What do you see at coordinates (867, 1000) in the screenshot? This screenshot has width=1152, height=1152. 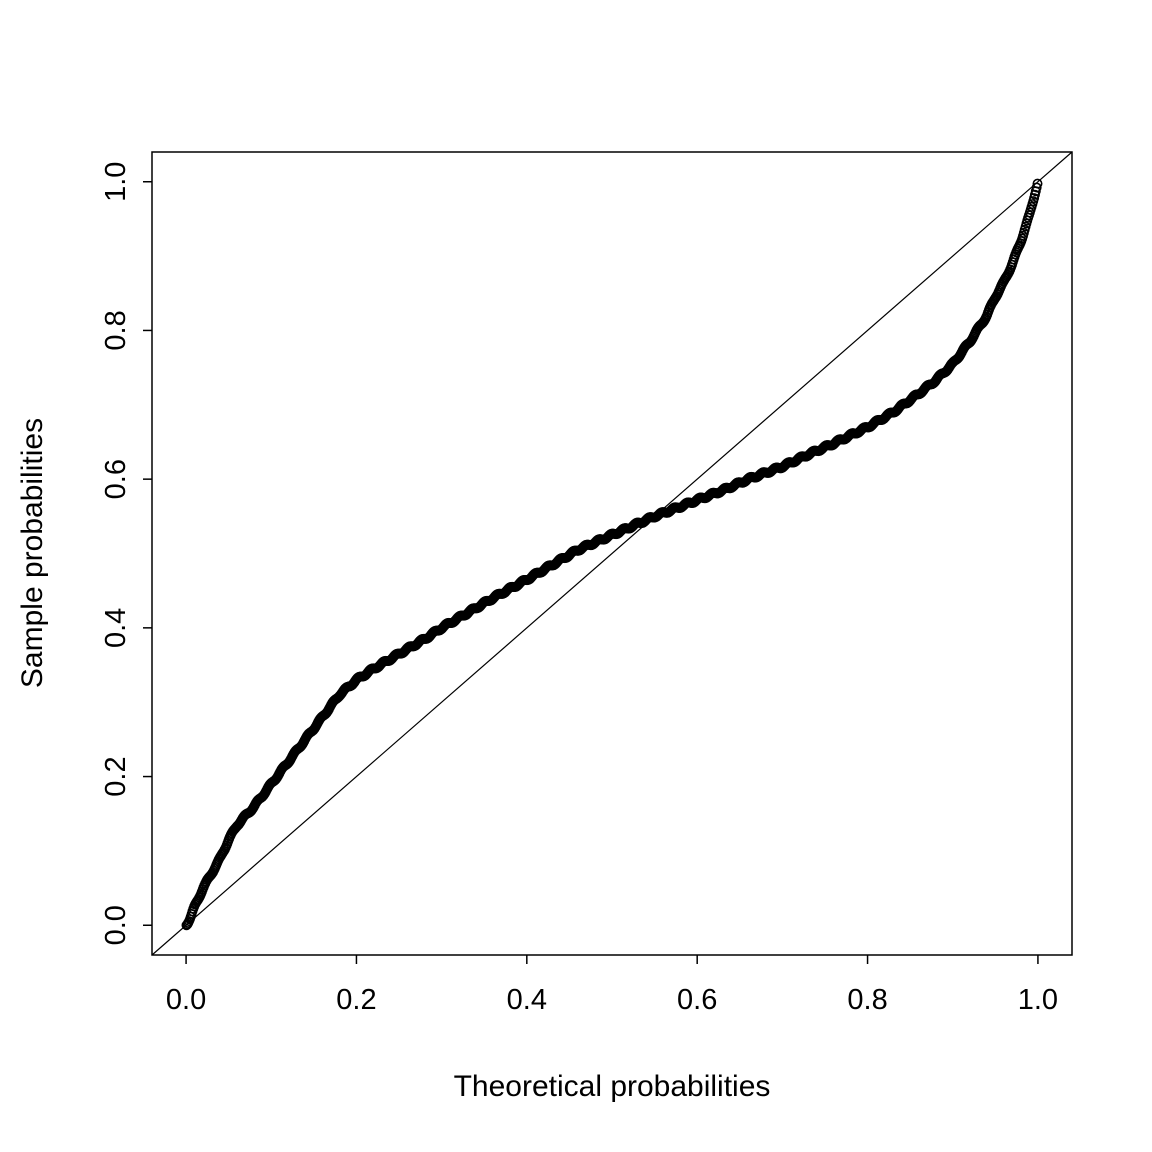 I see `x-tick-label: 0.8` at bounding box center [867, 1000].